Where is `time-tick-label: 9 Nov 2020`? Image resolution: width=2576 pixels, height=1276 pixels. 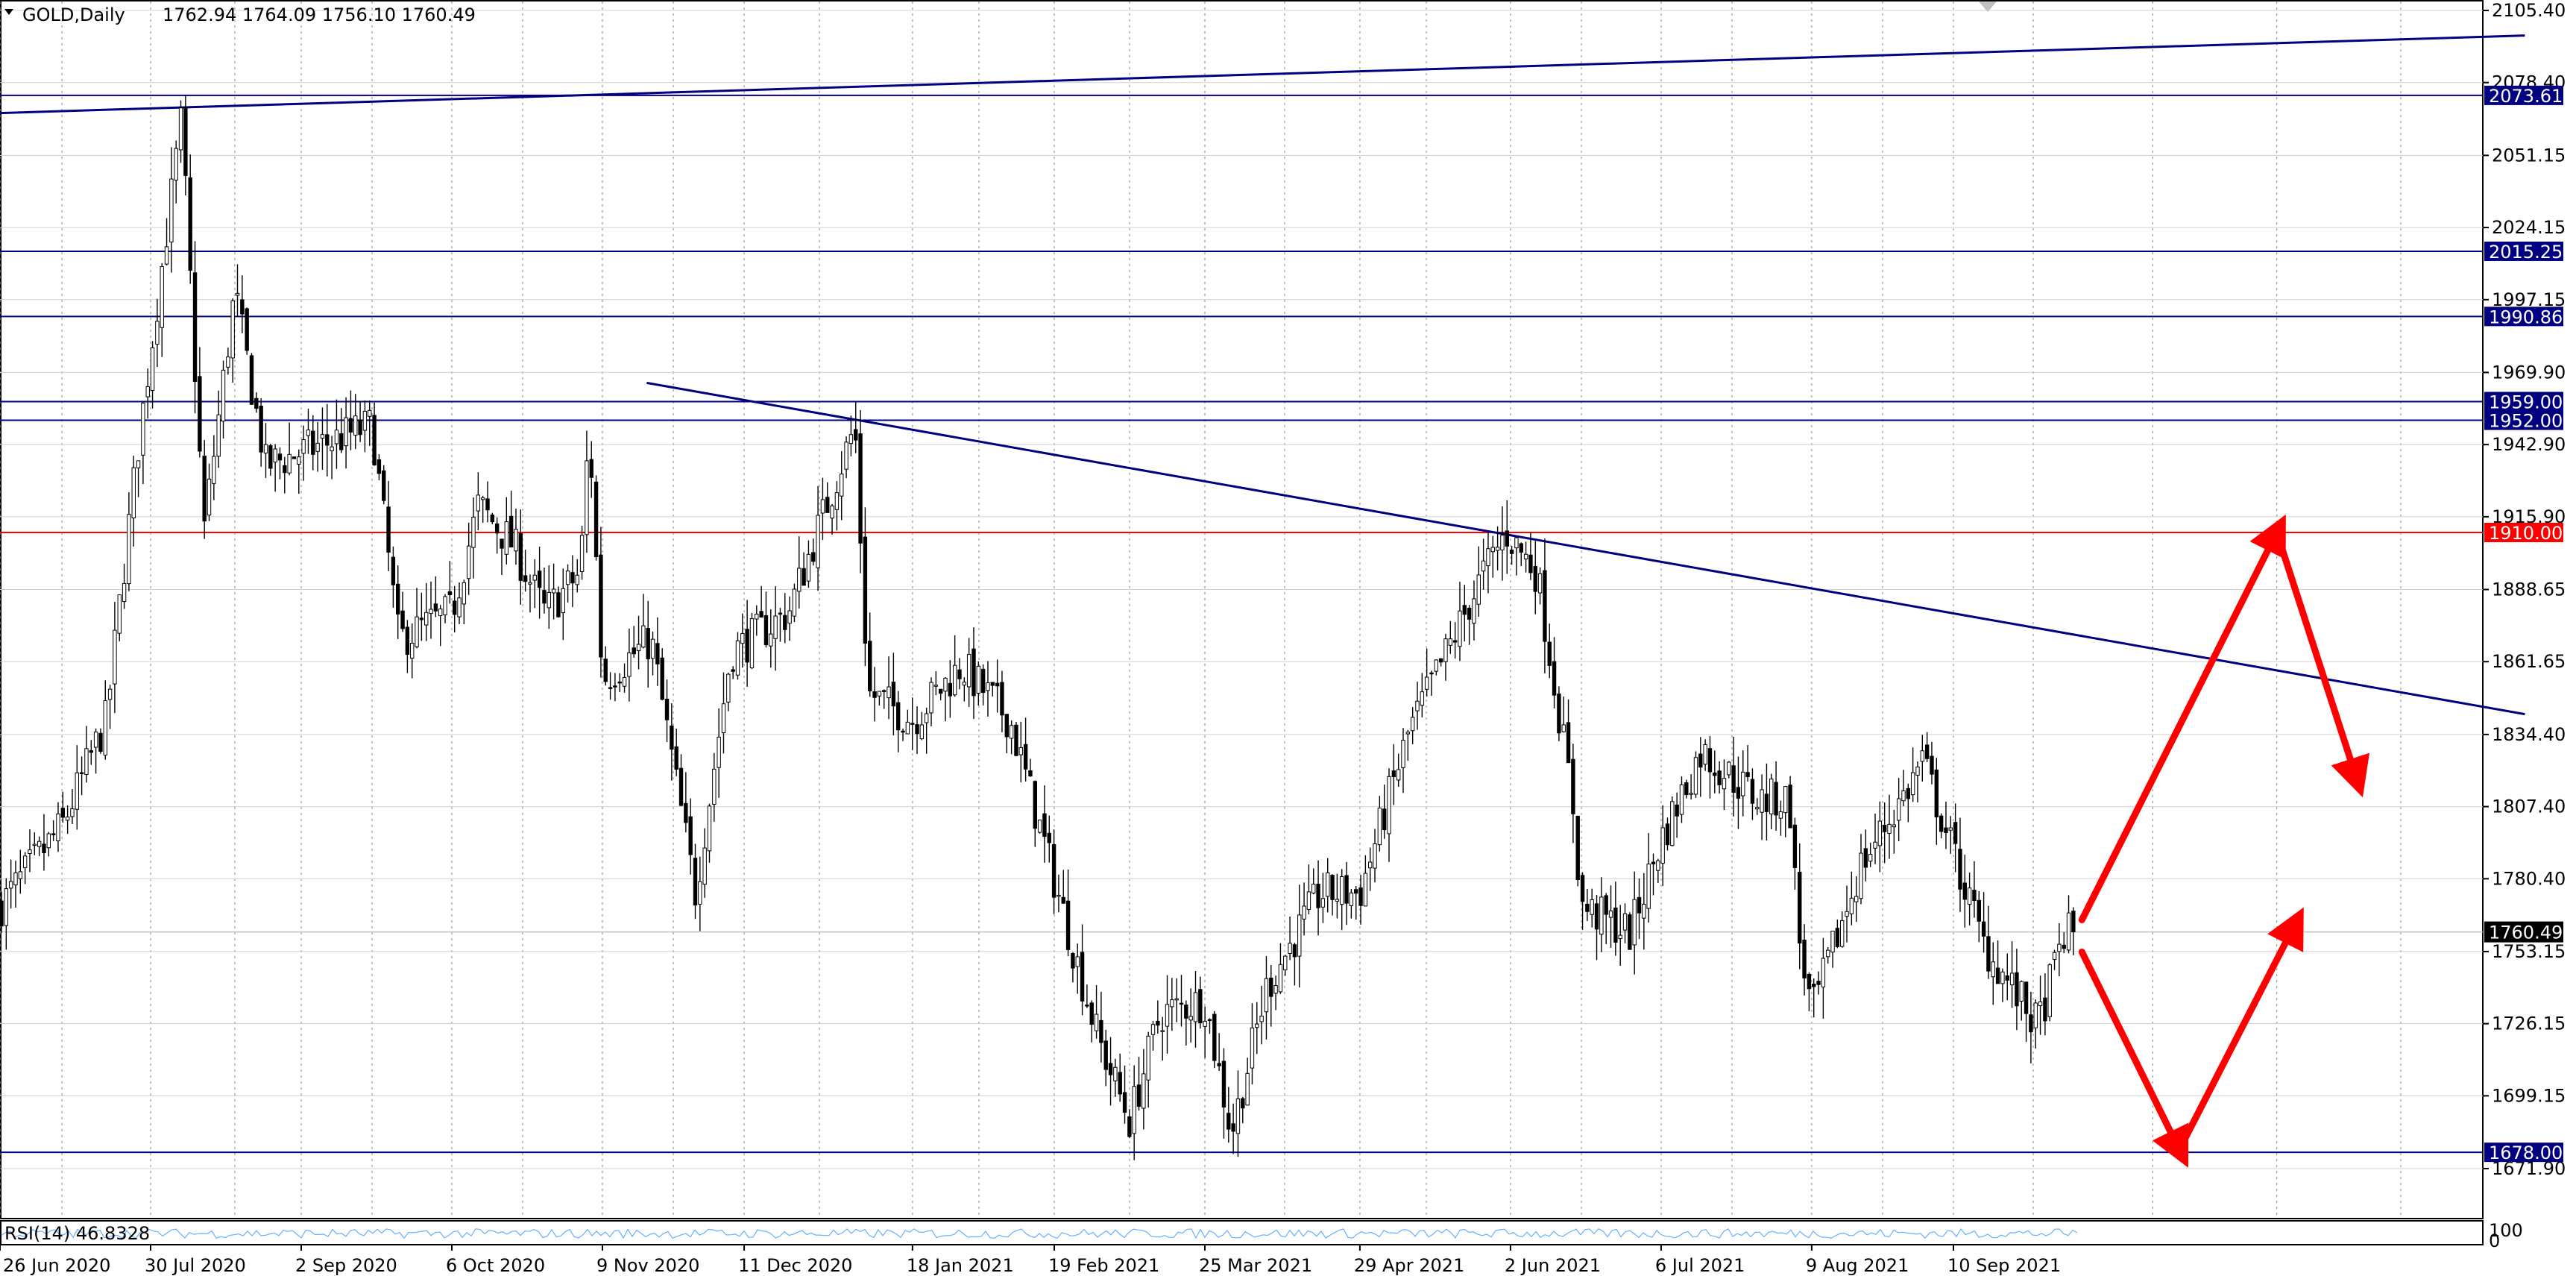 time-tick-label: 9 Nov 2020 is located at coordinates (647, 1265).